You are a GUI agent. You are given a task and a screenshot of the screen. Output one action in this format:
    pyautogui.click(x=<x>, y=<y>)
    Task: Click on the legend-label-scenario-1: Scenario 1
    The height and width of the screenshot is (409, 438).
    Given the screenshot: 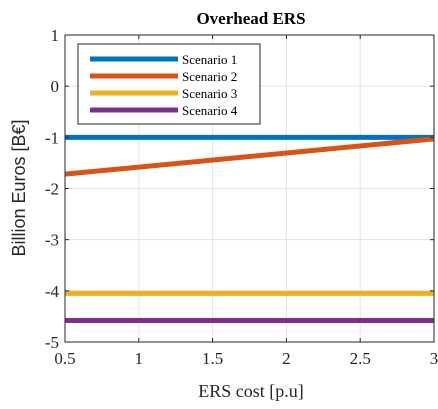 What is the action you would take?
    pyautogui.click(x=209, y=59)
    